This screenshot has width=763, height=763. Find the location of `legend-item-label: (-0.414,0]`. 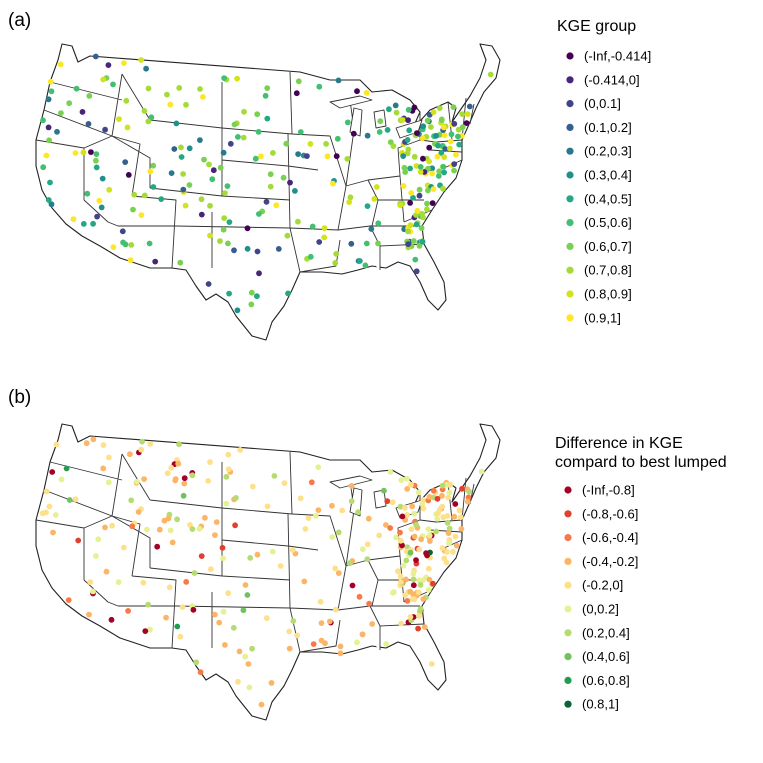

legend-item-label: (-0.414,0] is located at coordinates (612, 79).